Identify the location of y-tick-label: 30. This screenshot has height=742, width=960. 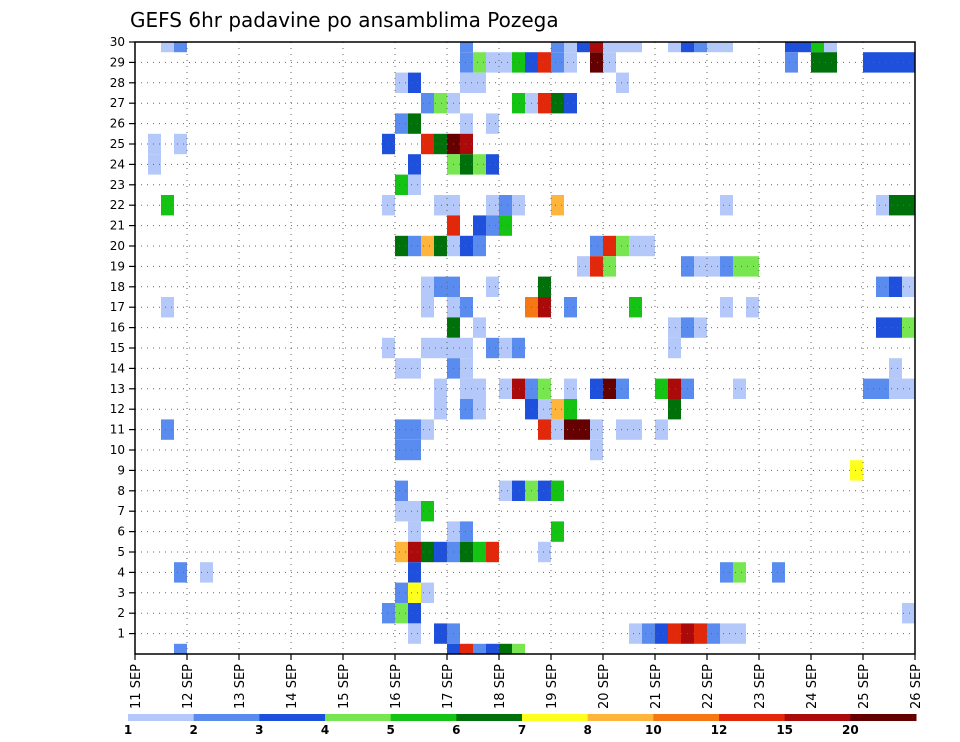
(117, 42).